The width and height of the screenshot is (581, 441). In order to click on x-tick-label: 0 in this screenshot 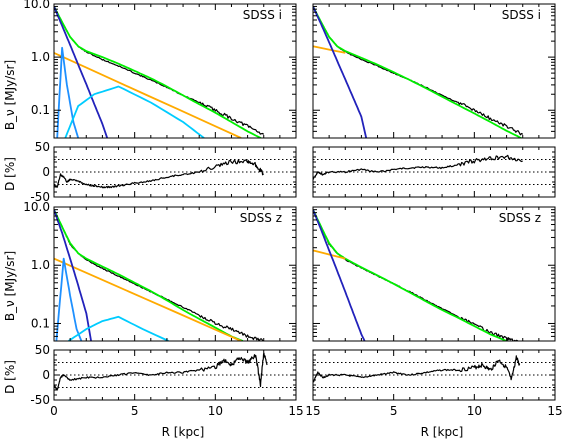, I will do `click(54, 411)`.